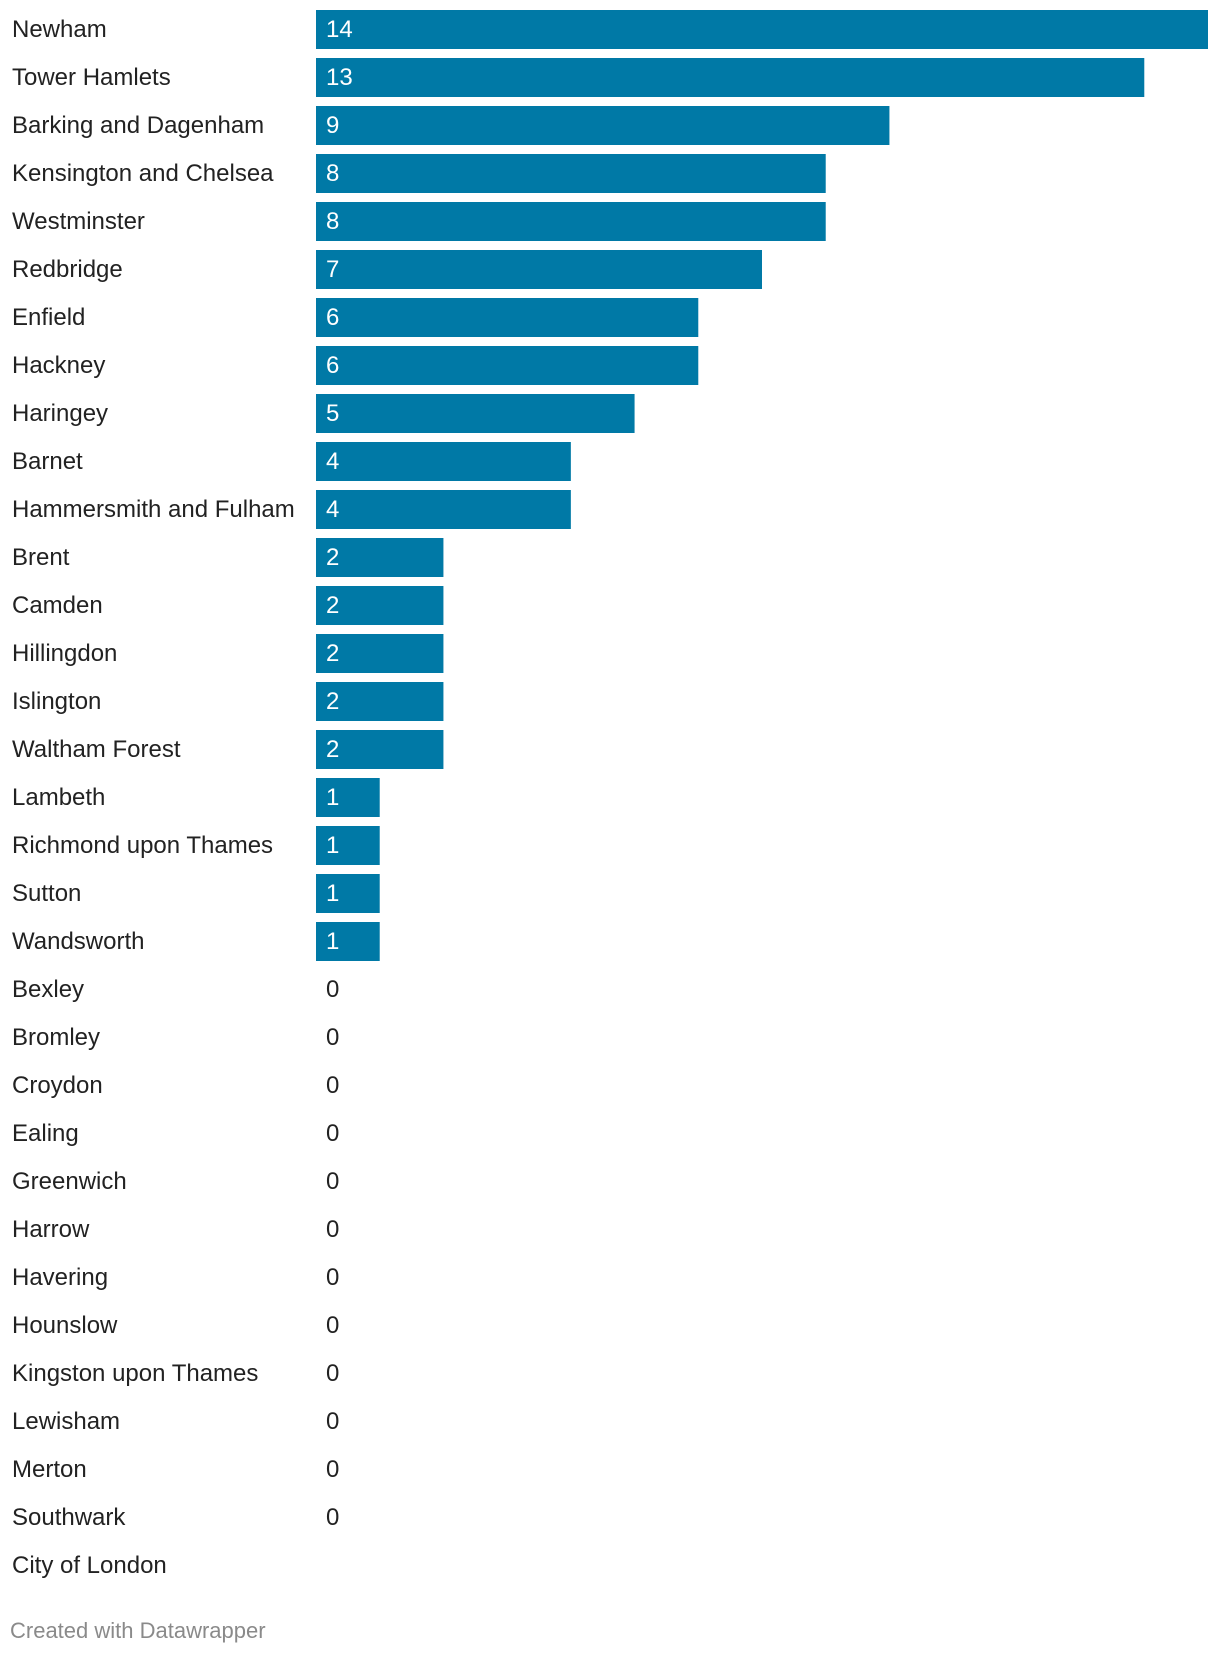 This screenshot has height=1662, width=1220. What do you see at coordinates (96, 749) in the screenshot?
I see `category-label: Waltham Forest` at bounding box center [96, 749].